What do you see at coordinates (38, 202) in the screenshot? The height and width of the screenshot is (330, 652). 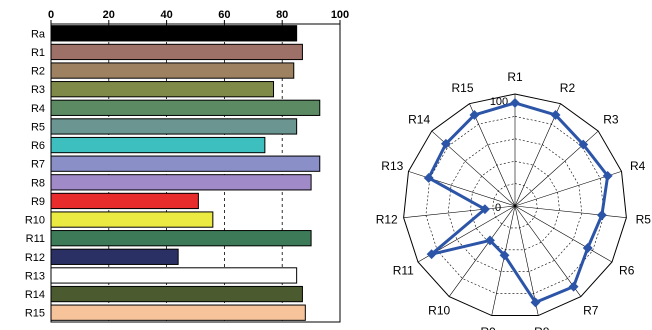 I see `category-label: R9` at bounding box center [38, 202].